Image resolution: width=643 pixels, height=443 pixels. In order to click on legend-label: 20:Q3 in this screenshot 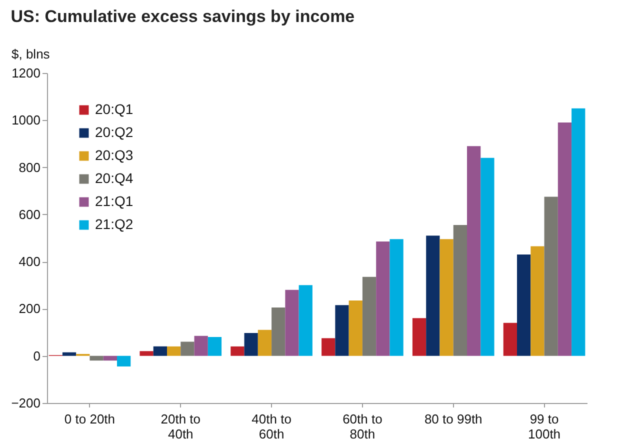, I will do `click(114, 155)`.